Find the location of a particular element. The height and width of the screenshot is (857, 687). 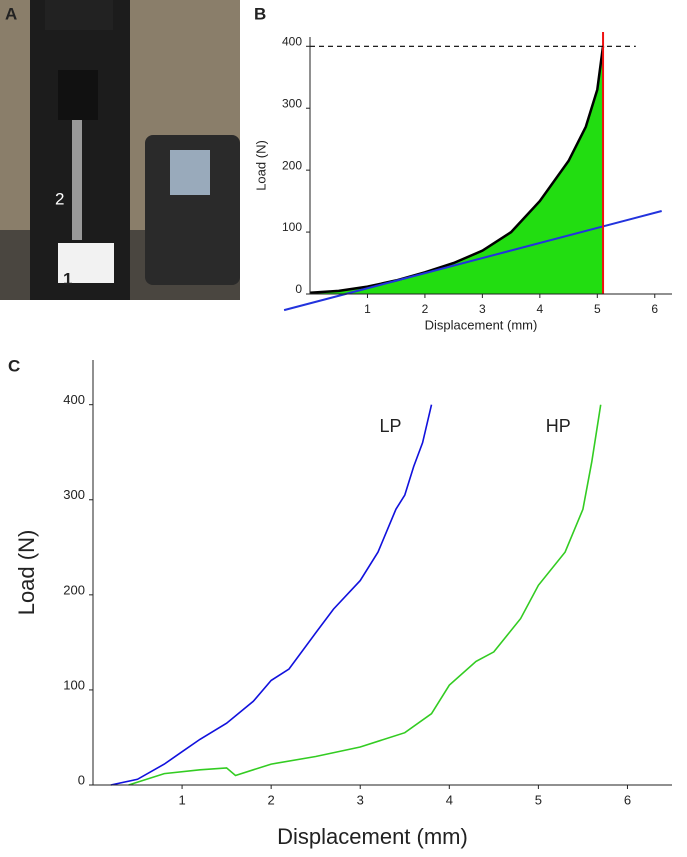

series-label: HP is located at coordinates (558, 426).